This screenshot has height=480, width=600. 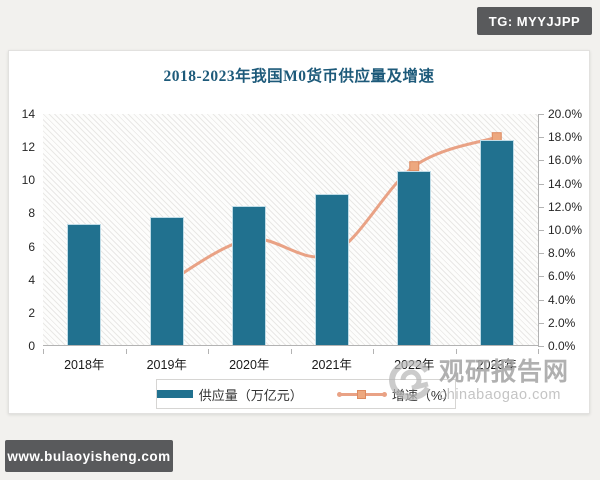 What do you see at coordinates (496, 242) in the screenshot?
I see `supply-bar-2023年` at bounding box center [496, 242].